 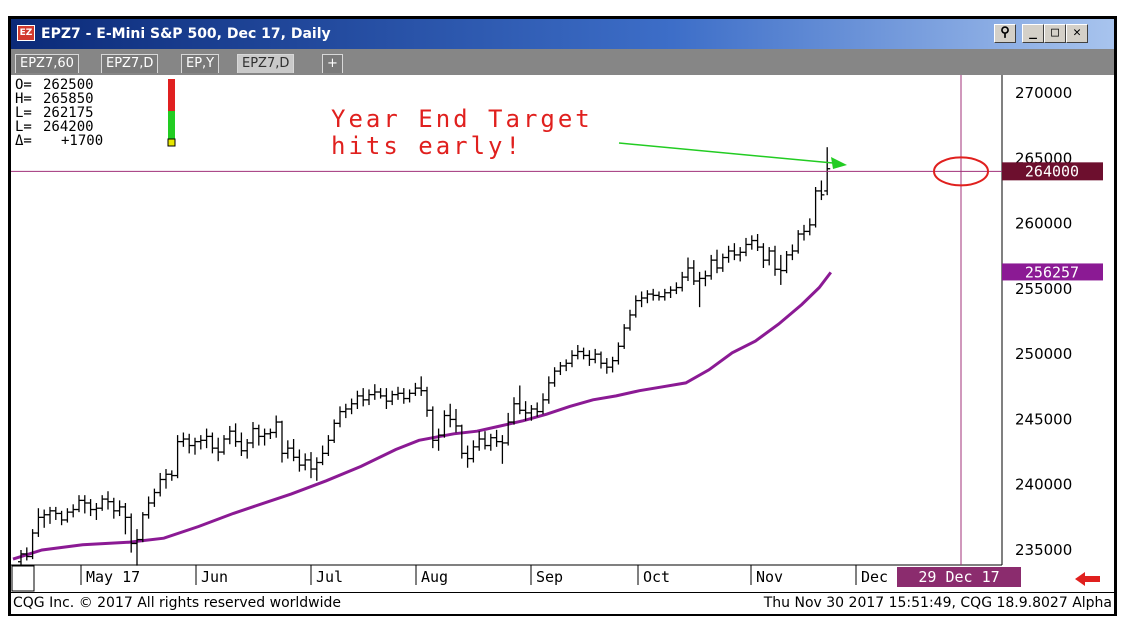 I want to click on last-label: L=, so click(x=23, y=127).